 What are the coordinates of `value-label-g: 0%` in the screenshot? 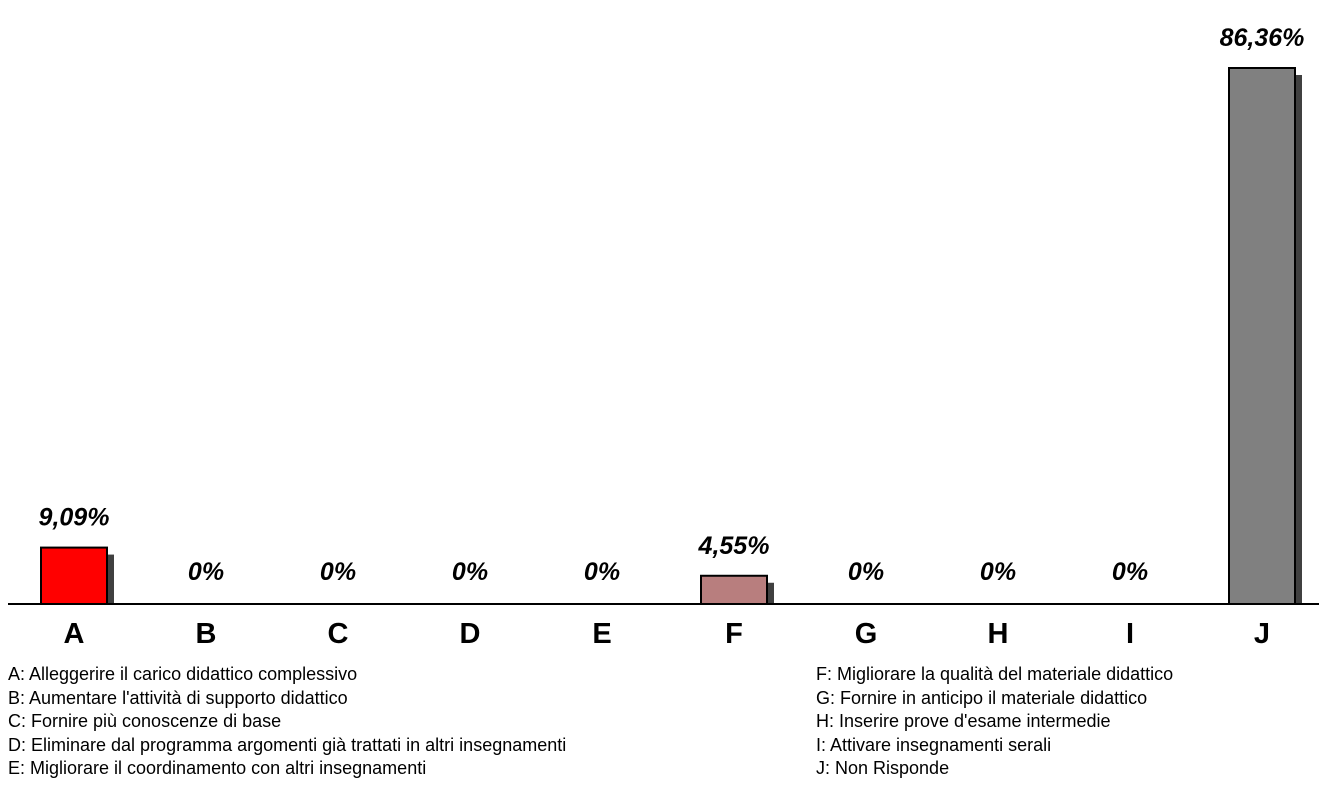 It's located at (866, 572).